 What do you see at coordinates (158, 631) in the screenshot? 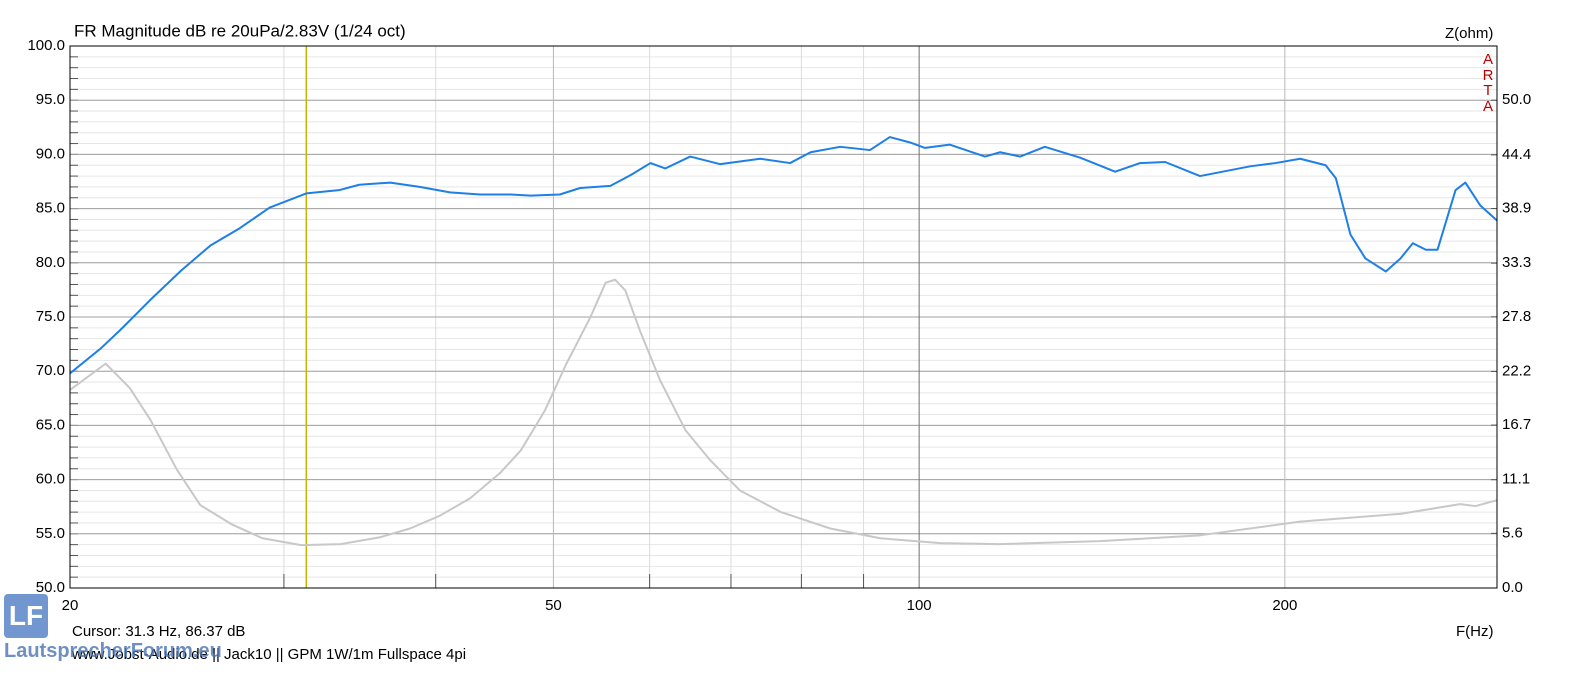
I see `cursor-readout: Cursor: 31.3 Hz, 86.37 dB` at bounding box center [158, 631].